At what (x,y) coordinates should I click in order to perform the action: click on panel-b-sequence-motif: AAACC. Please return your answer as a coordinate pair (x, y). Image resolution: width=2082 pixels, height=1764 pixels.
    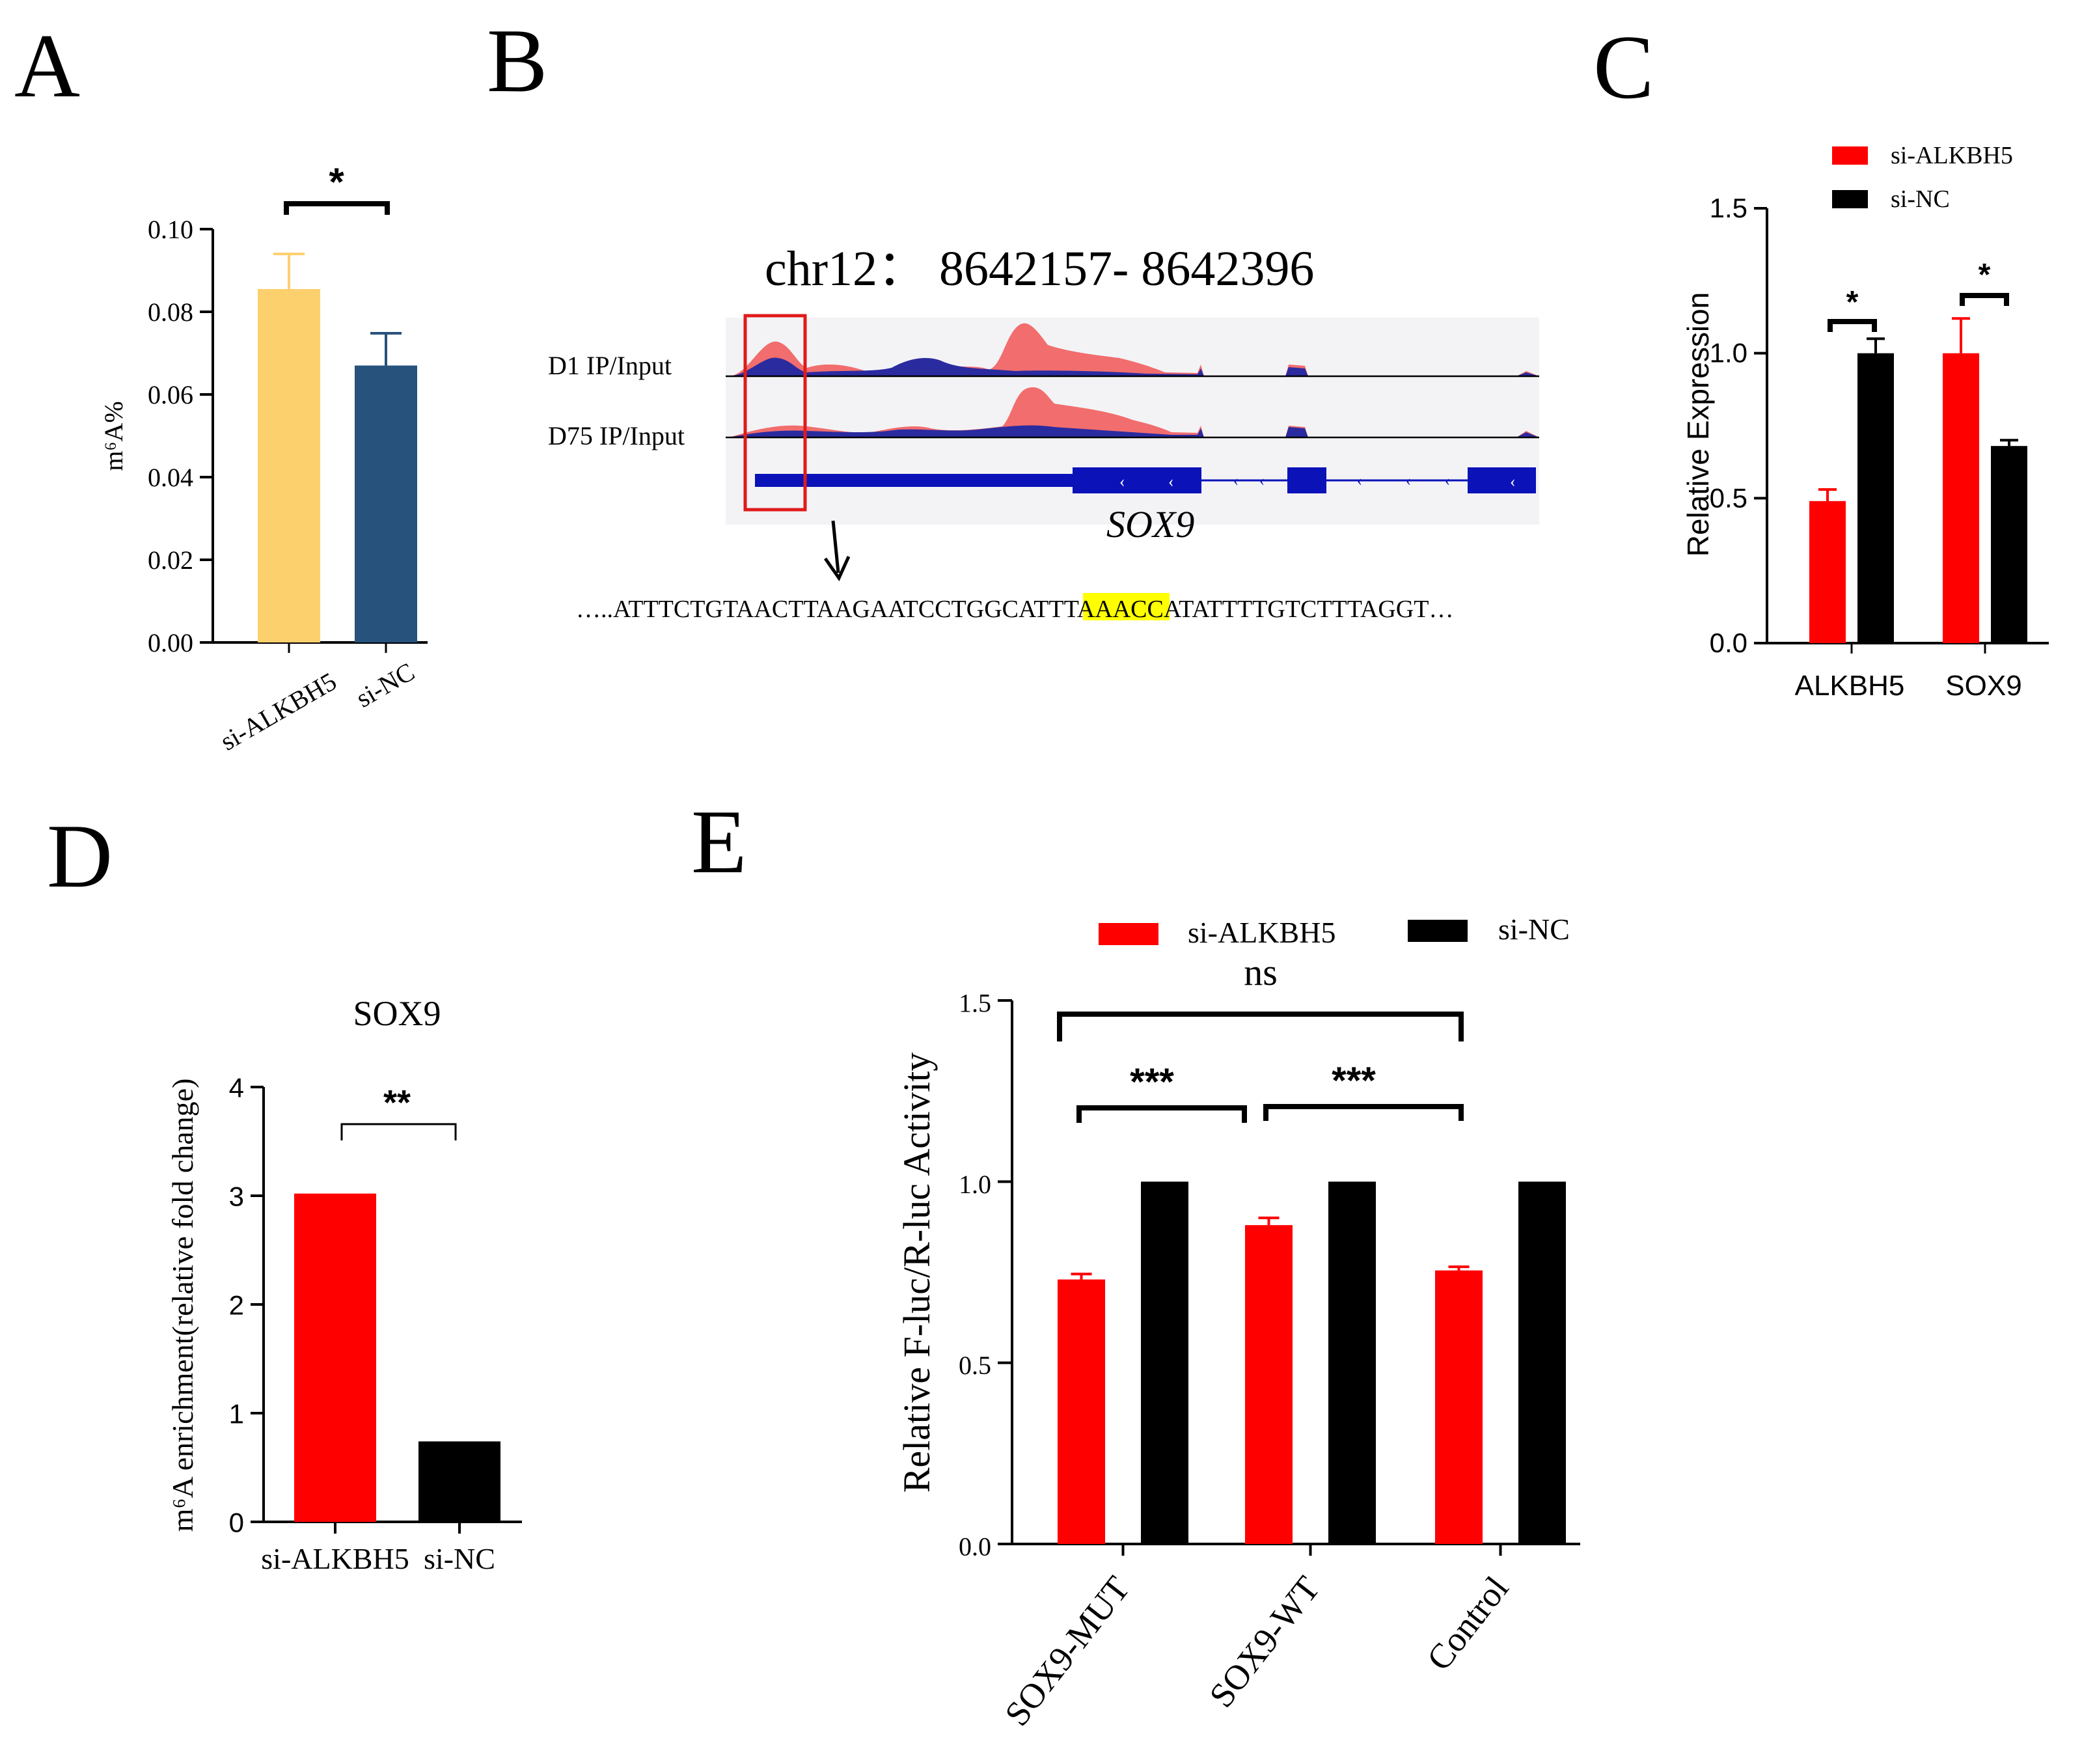
    Looking at the image, I should click on (1120, 609).